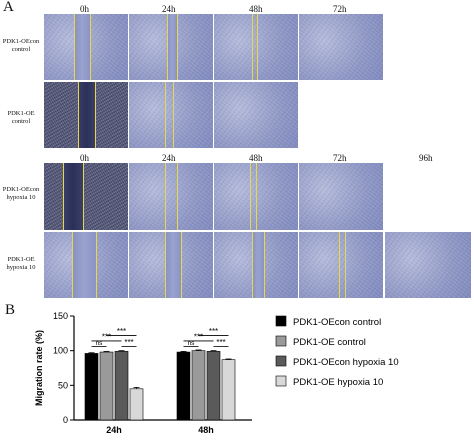  What do you see at coordinates (100, 343) in the screenshot?
I see `sig-label-24h-0: ns` at bounding box center [100, 343].